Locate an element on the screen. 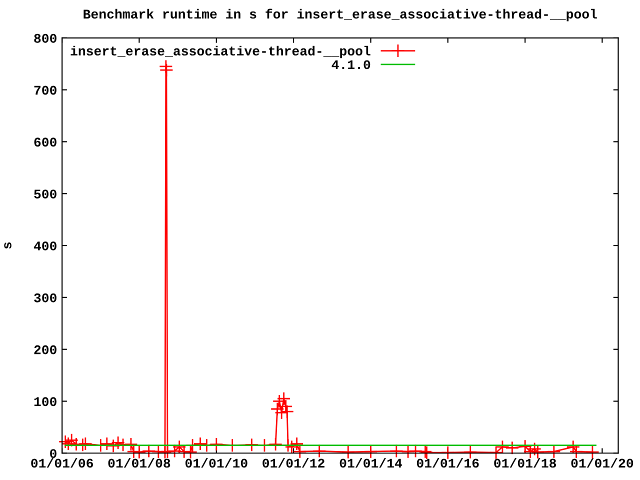  y-tick-label: 700 is located at coordinates (45, 90).